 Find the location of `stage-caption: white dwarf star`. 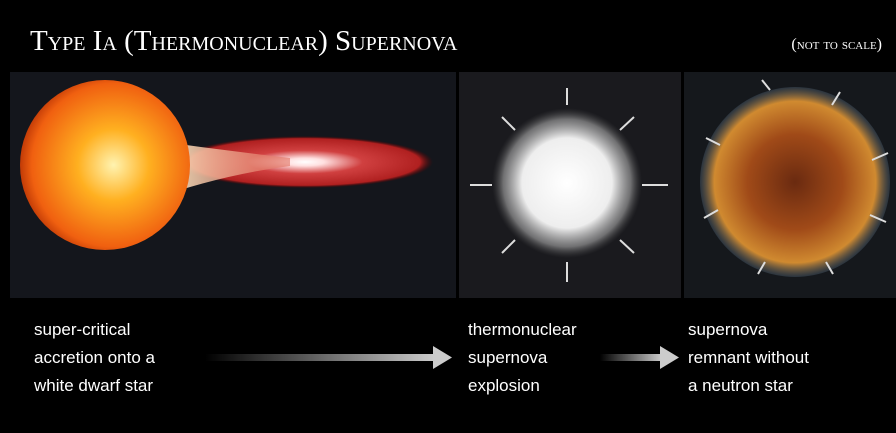

stage-caption: white dwarf star is located at coordinates (93, 385).